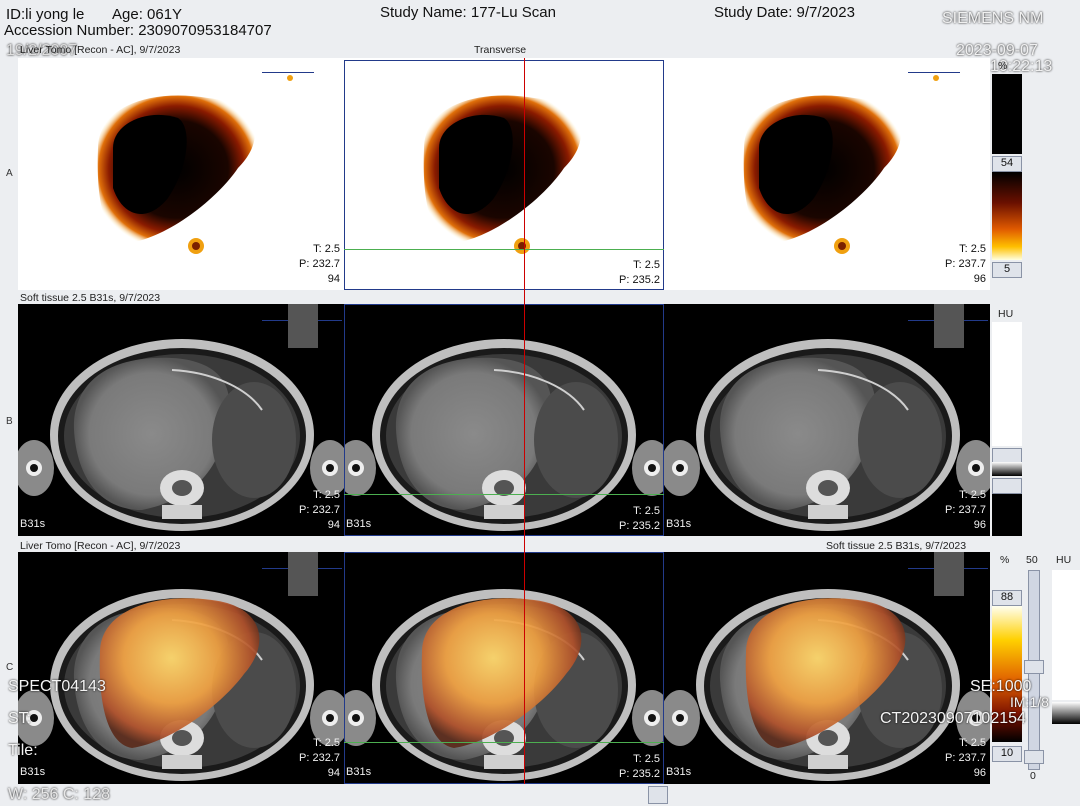  What do you see at coordinates (1007, 515) in the screenshot?
I see `ct-scale-black` at bounding box center [1007, 515].